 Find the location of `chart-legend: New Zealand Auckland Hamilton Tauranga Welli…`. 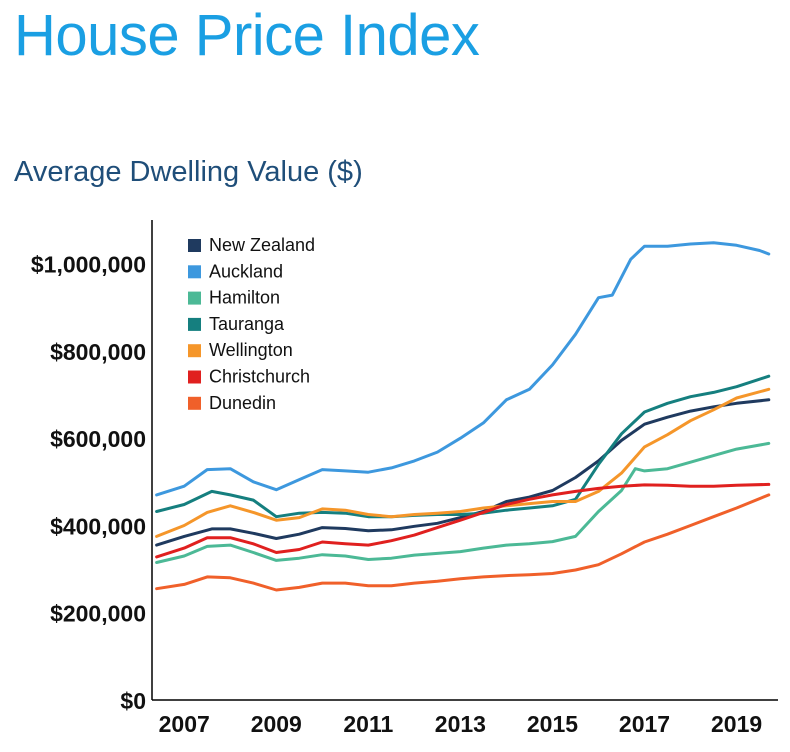

chart-legend: New Zealand Auckland Hamilton Tauranga Welli… is located at coordinates (251, 324).